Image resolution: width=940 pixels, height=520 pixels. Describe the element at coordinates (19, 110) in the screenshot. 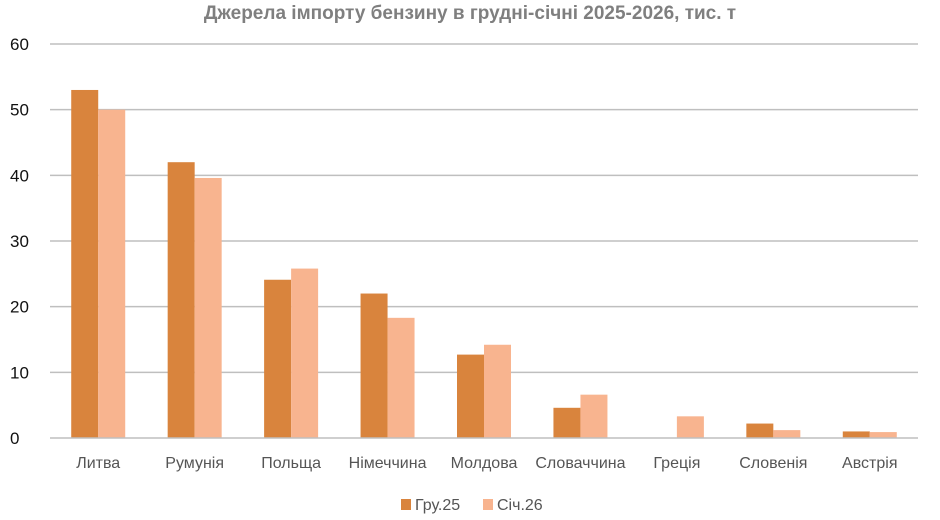

I see `y-tick-label: 50` at that location.